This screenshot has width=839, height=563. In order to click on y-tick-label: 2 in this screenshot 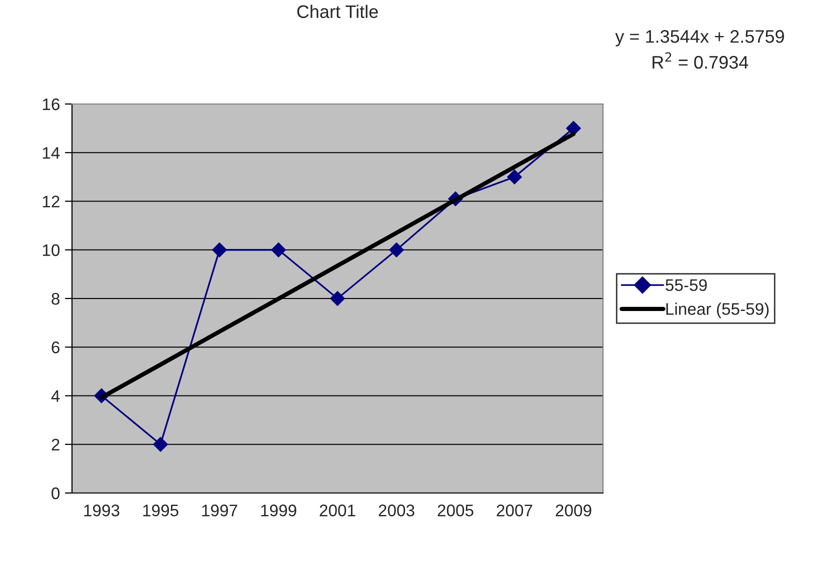, I will do `click(56, 444)`.